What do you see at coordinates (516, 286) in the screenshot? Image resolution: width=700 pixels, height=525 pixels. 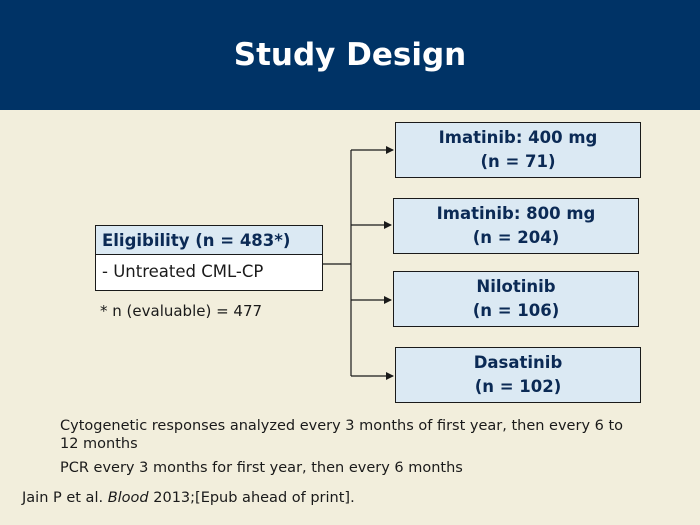 I see `arm-drug: Nilotinib` at bounding box center [516, 286].